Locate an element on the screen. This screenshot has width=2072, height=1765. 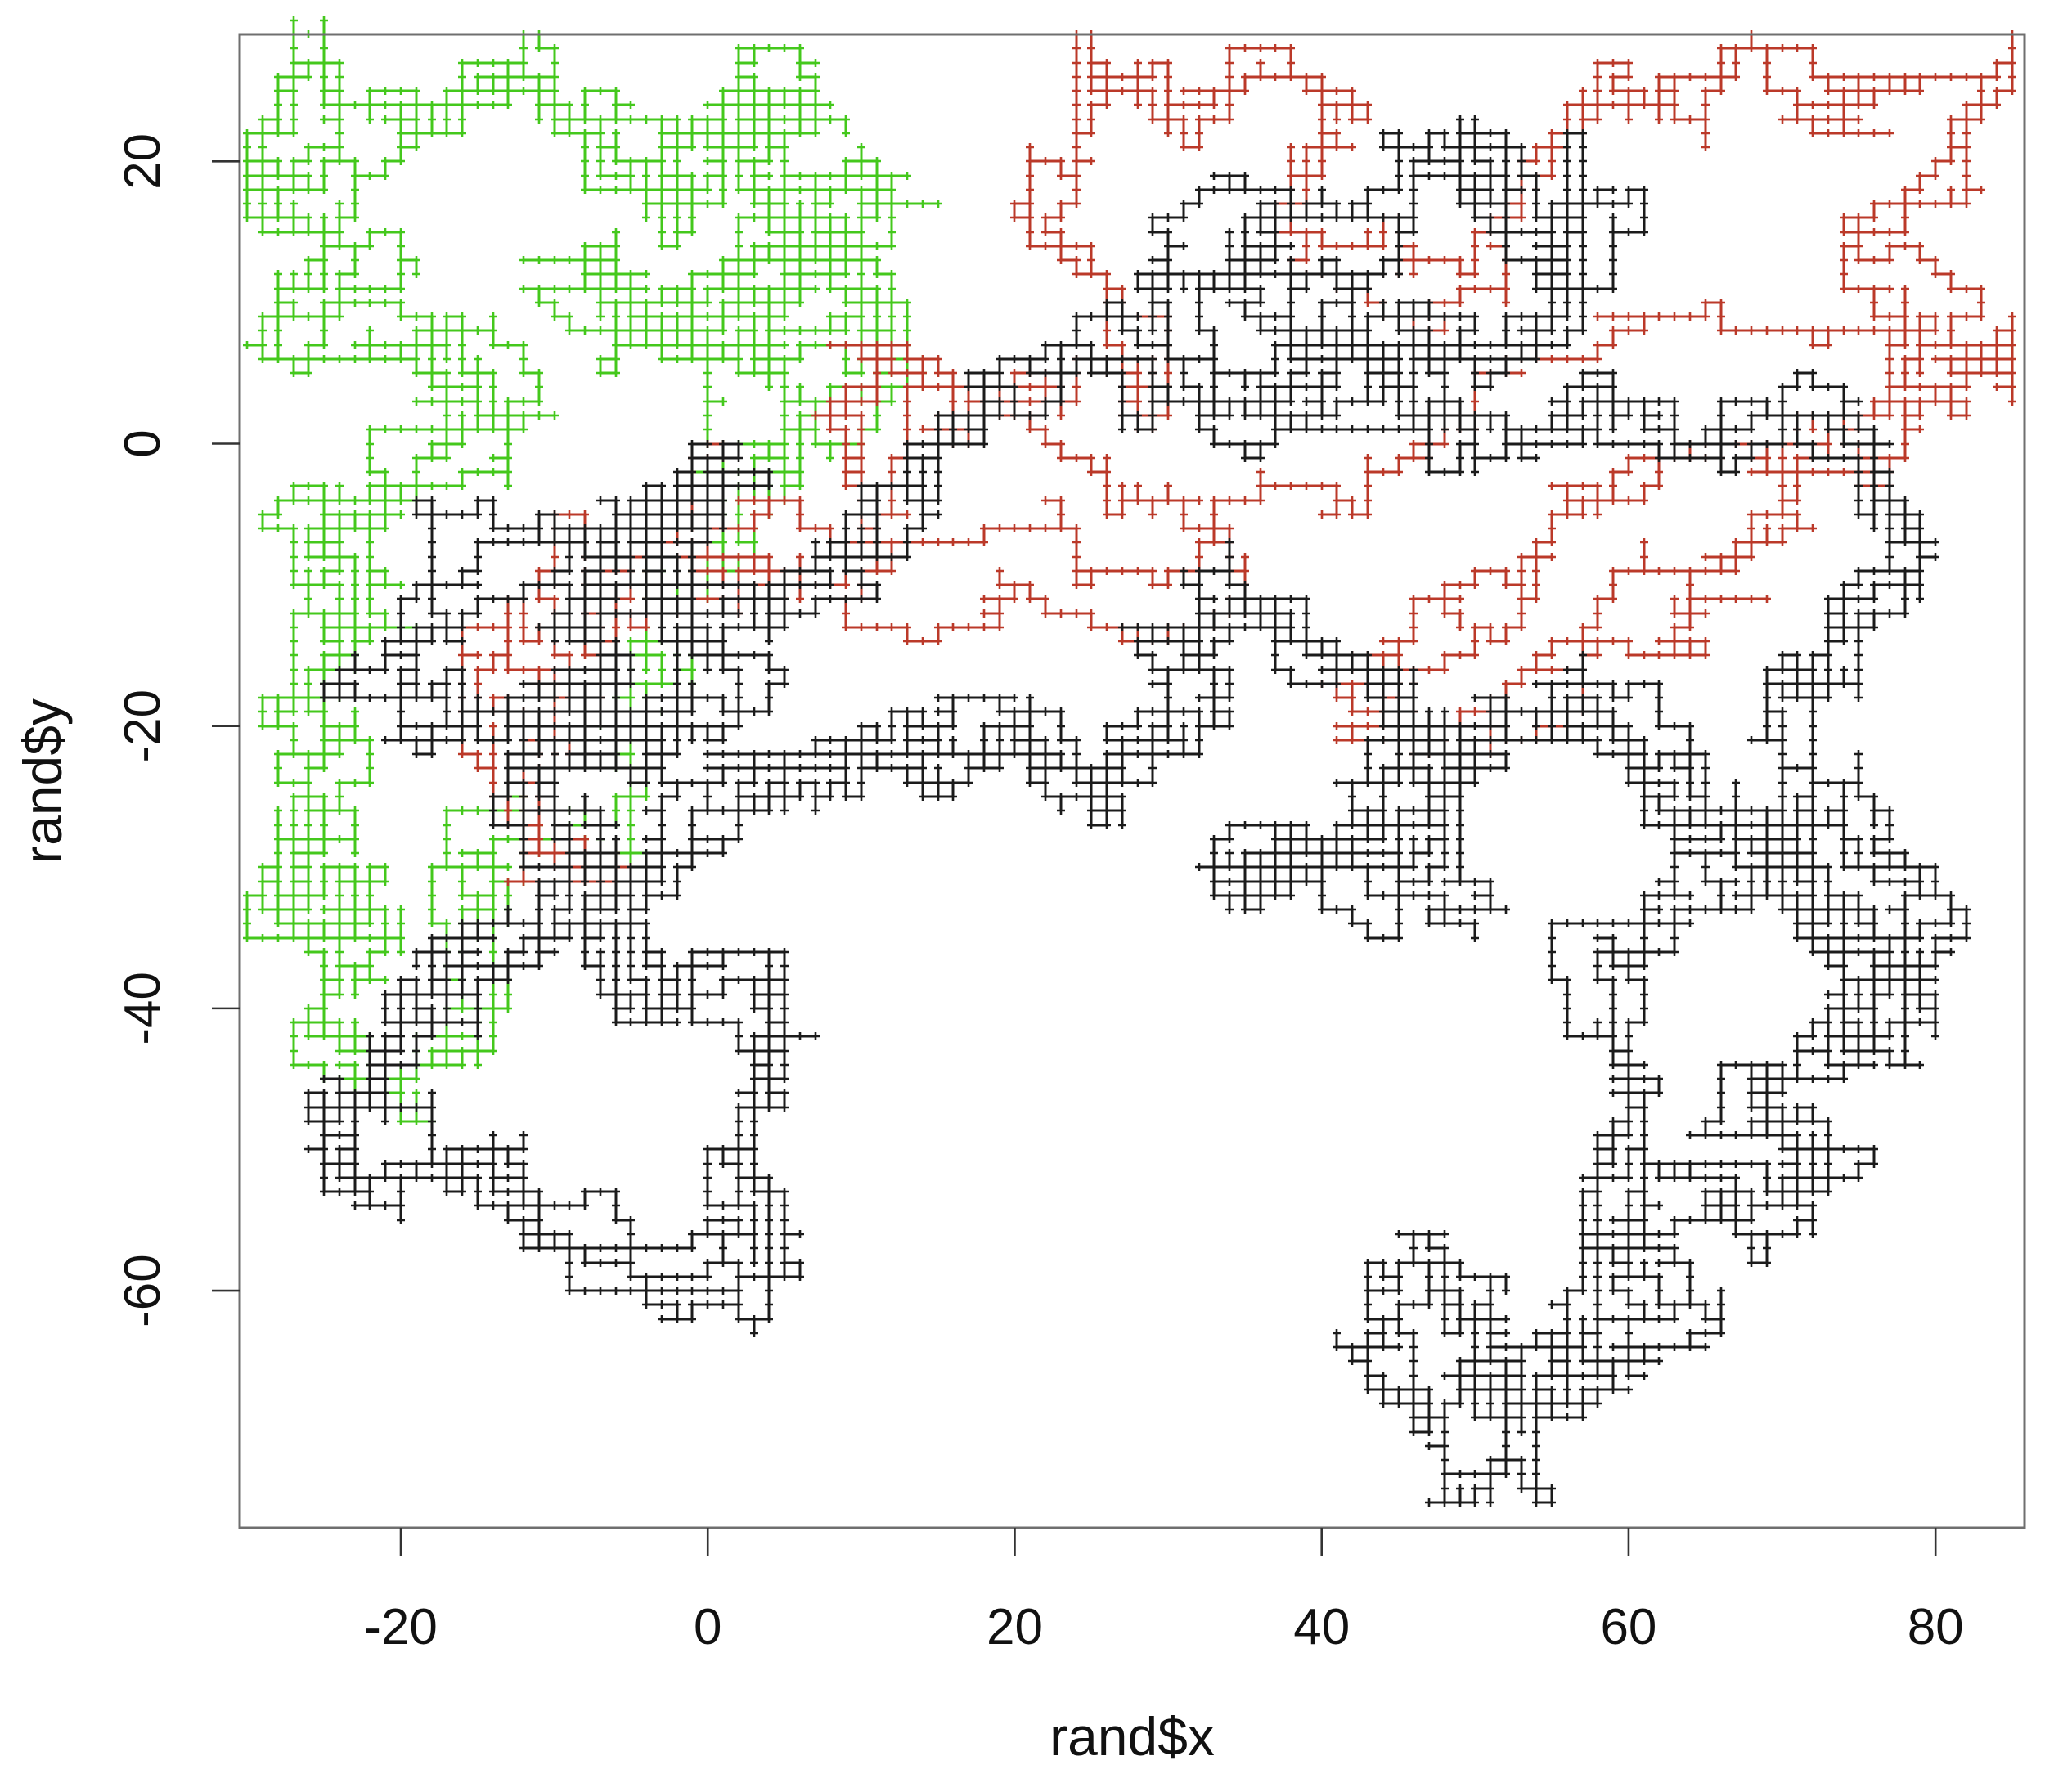
x-tick-label: 60 is located at coordinates (1628, 1627).